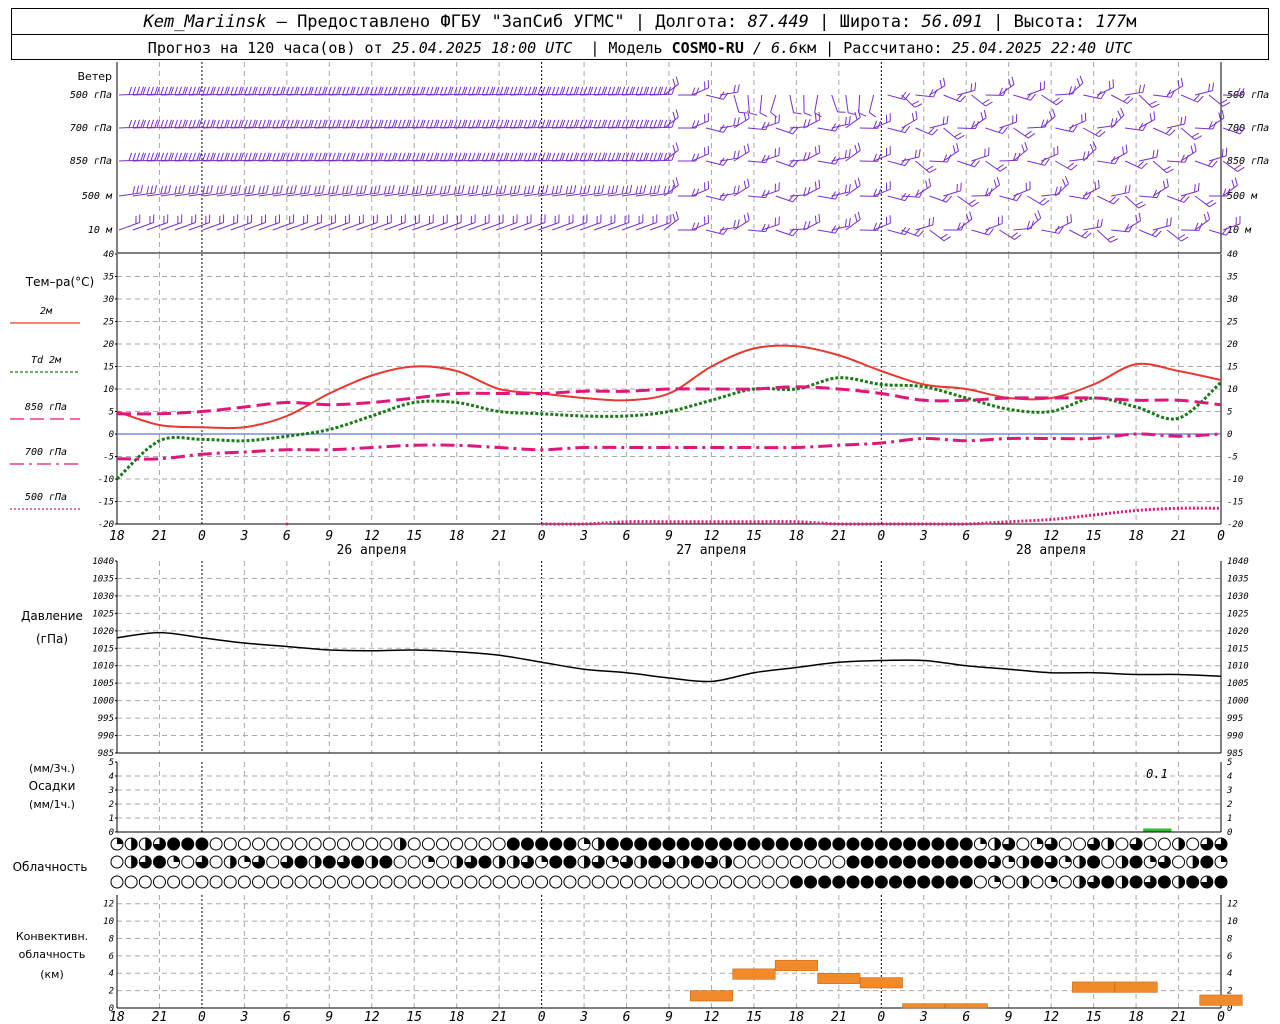  I want to click on pressure-title: Давление, so click(52, 616).